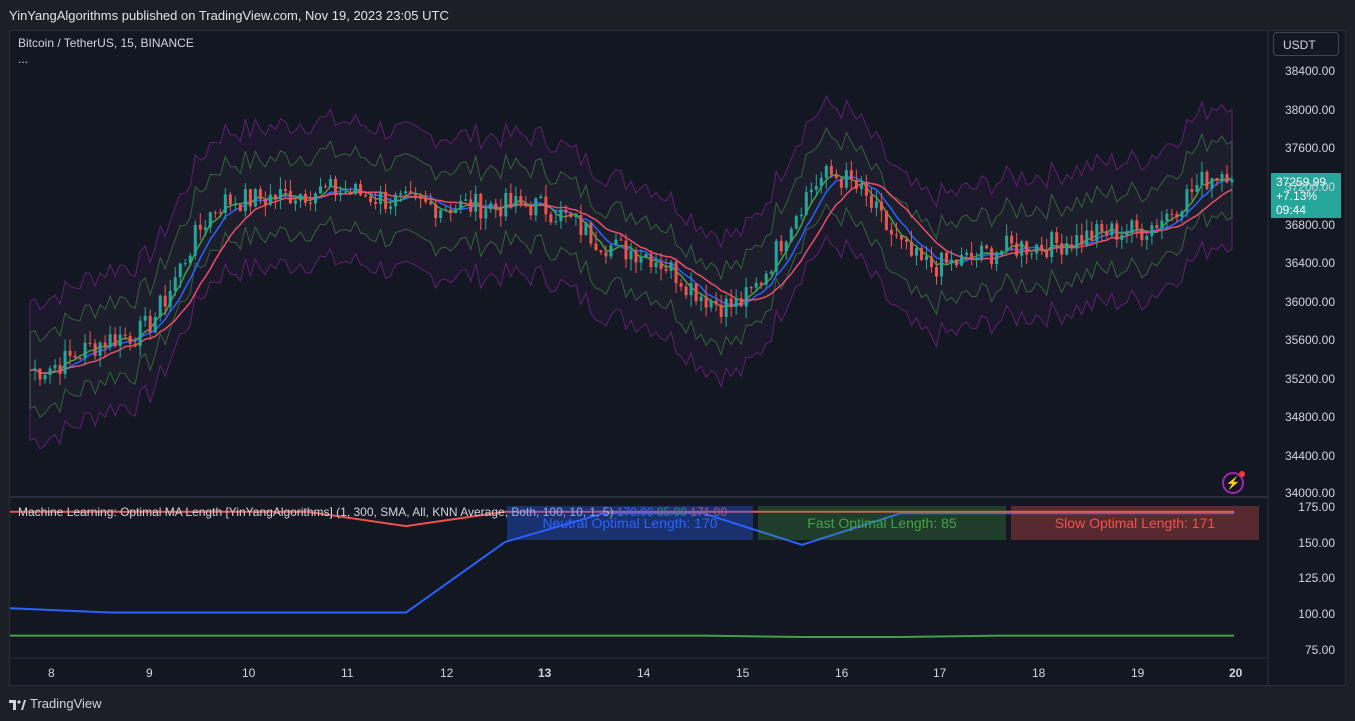 Image resolution: width=1355 pixels, height=721 pixels. What do you see at coordinates (1236, 673) in the screenshot?
I see `time-tick: 20` at bounding box center [1236, 673].